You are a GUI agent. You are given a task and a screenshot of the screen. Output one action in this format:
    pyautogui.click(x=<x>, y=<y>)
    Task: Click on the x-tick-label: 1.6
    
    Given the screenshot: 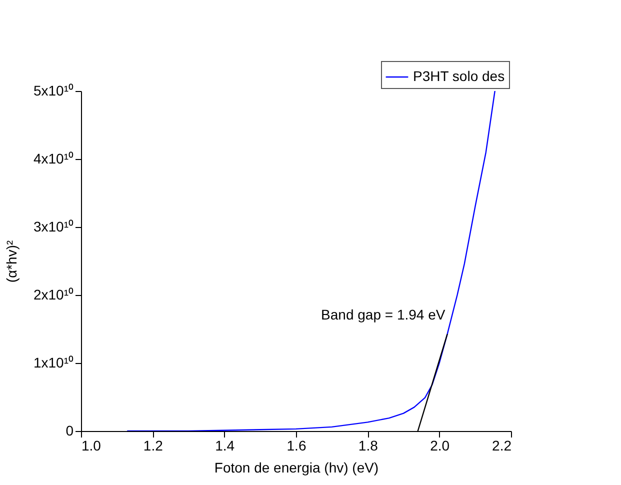 What is the action you would take?
    pyautogui.click(x=296, y=446)
    